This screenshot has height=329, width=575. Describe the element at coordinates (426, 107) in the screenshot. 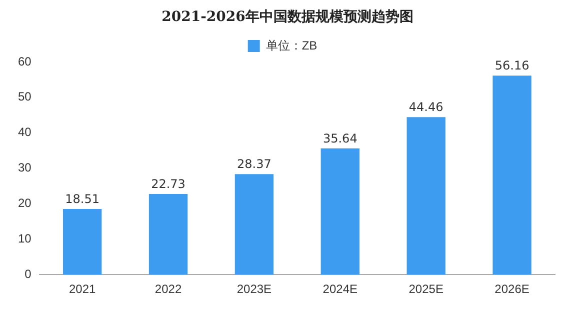

I see `data-label: 44.46` at that location.